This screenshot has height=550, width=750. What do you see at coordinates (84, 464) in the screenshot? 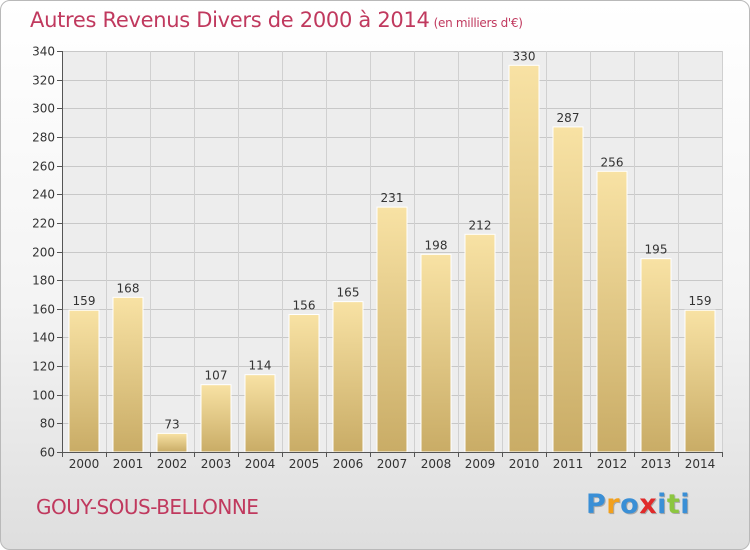
I see `x-tick-label: 2000` at bounding box center [84, 464].